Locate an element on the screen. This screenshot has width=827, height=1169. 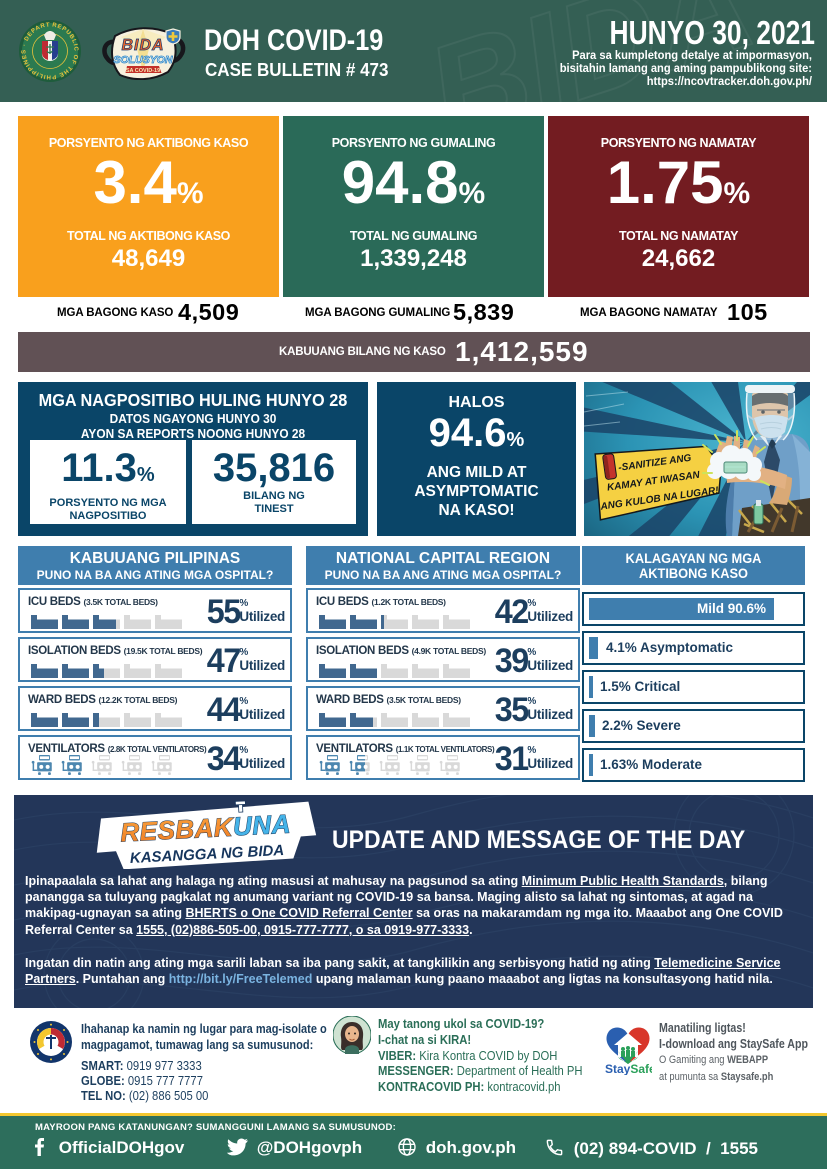
svg-text: BIDA is located at coordinates (142, 45).